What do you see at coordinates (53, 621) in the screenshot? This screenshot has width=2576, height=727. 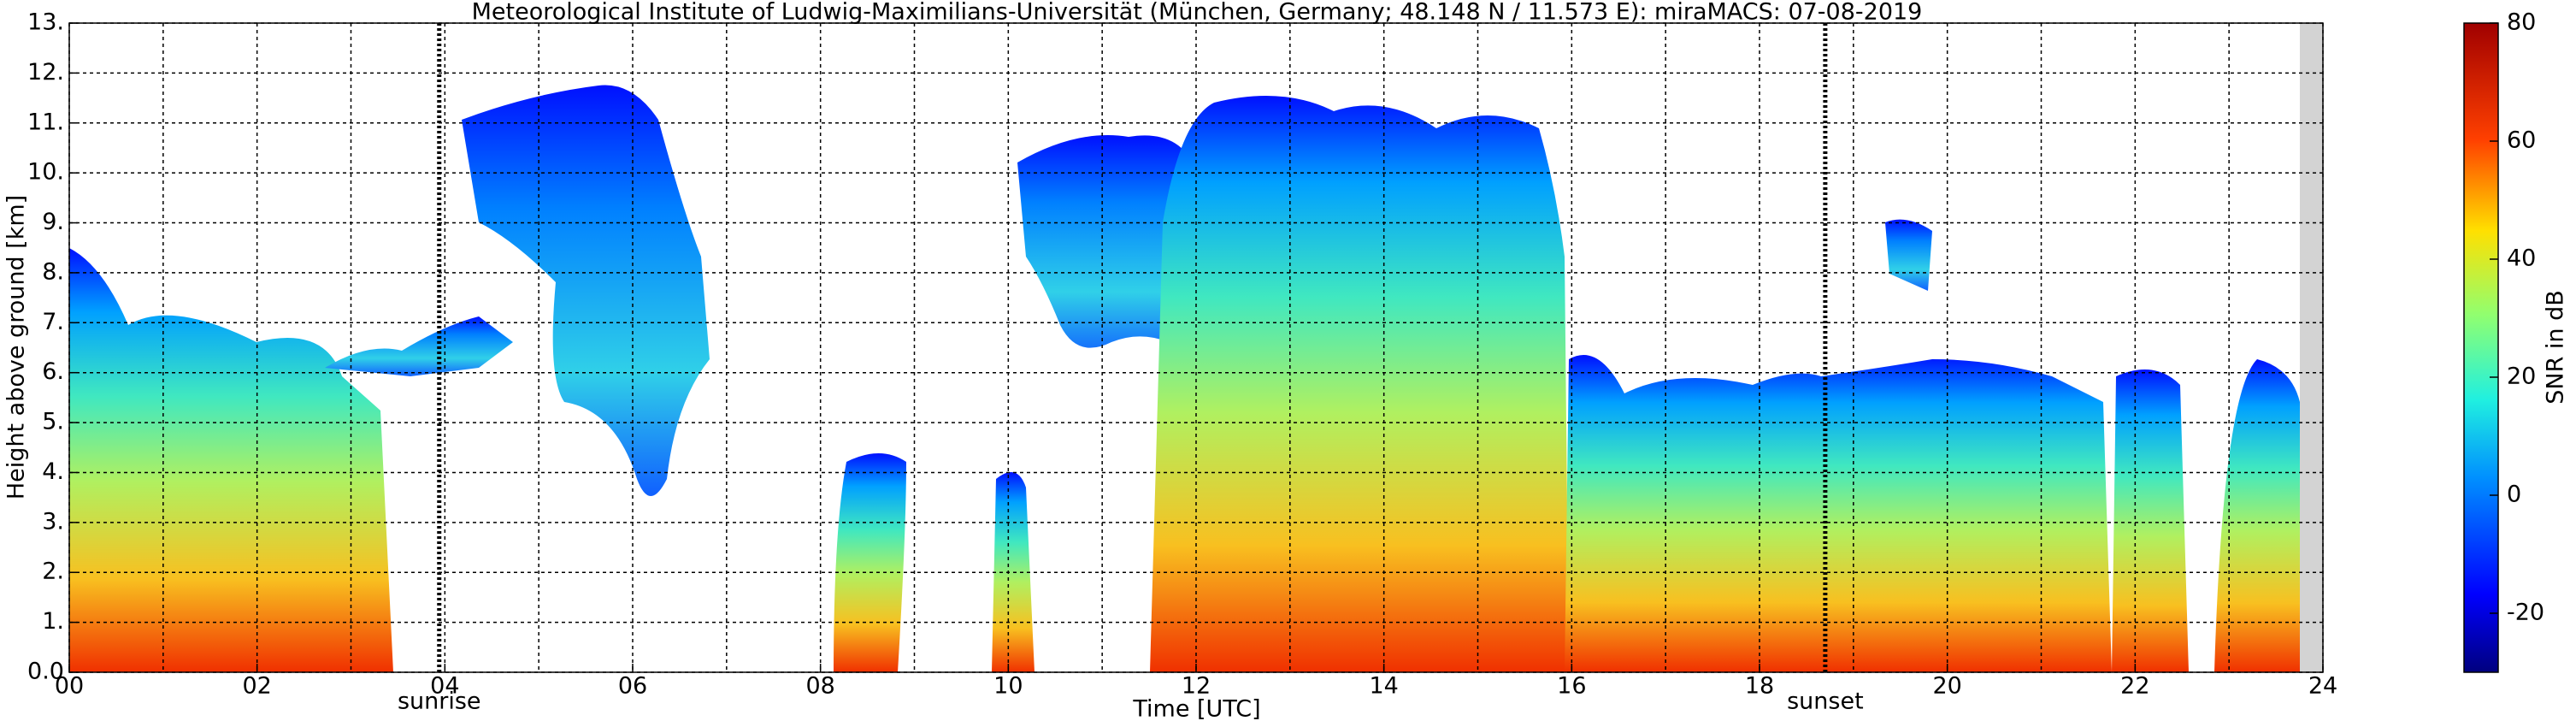 I see `y-tick-label: 1.` at bounding box center [53, 621].